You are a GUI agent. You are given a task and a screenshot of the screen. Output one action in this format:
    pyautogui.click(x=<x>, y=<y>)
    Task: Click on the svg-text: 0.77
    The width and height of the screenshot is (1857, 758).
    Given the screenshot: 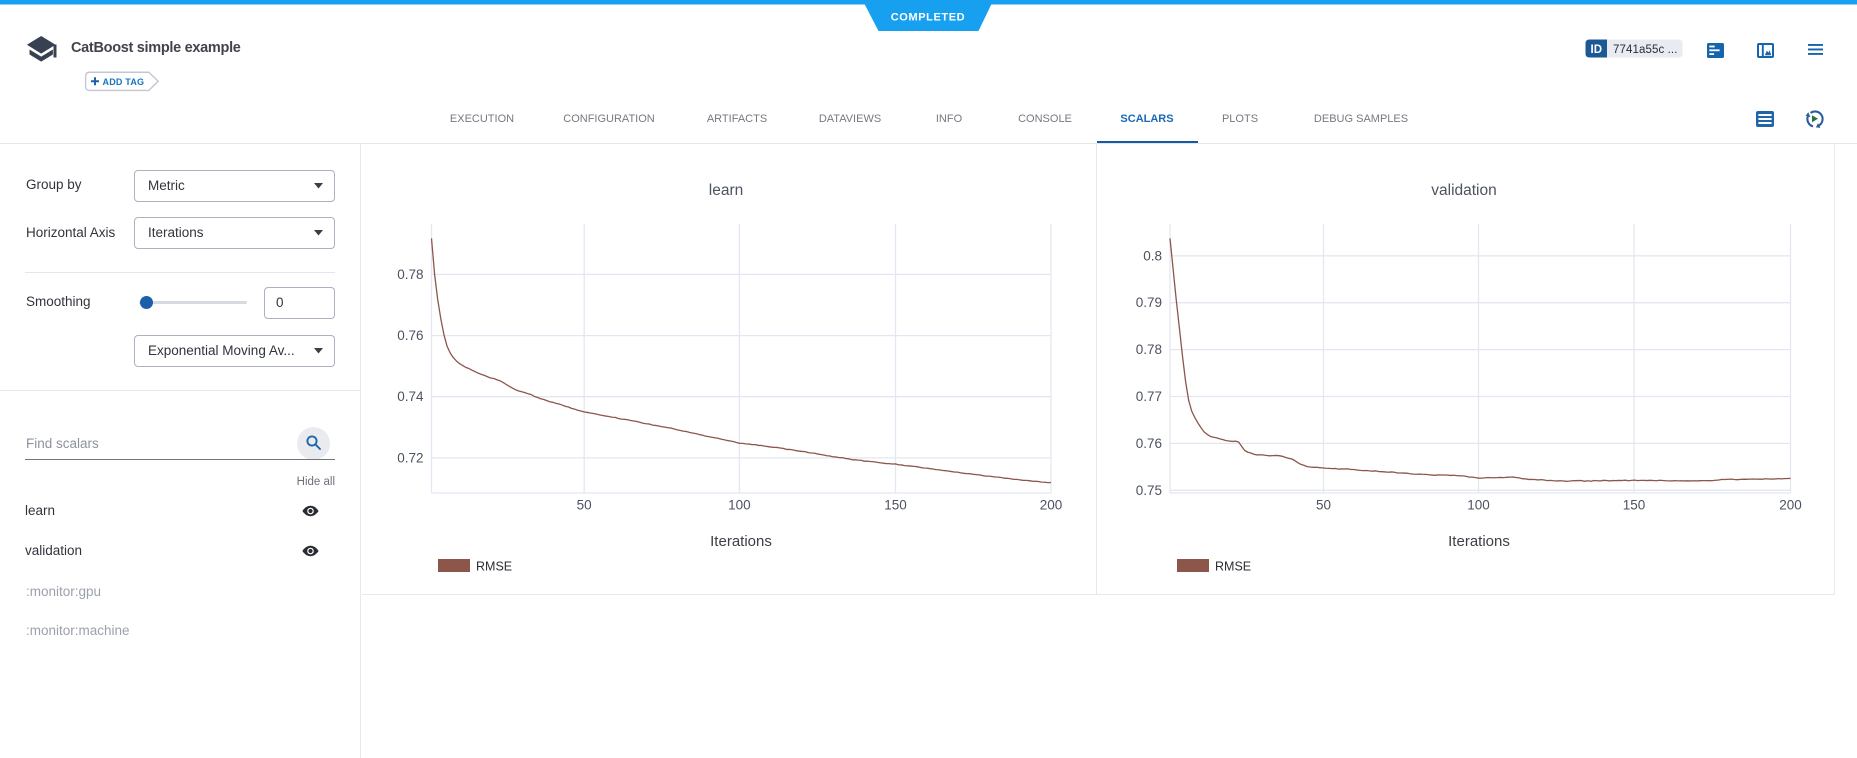 What is the action you would take?
    pyautogui.click(x=1149, y=396)
    